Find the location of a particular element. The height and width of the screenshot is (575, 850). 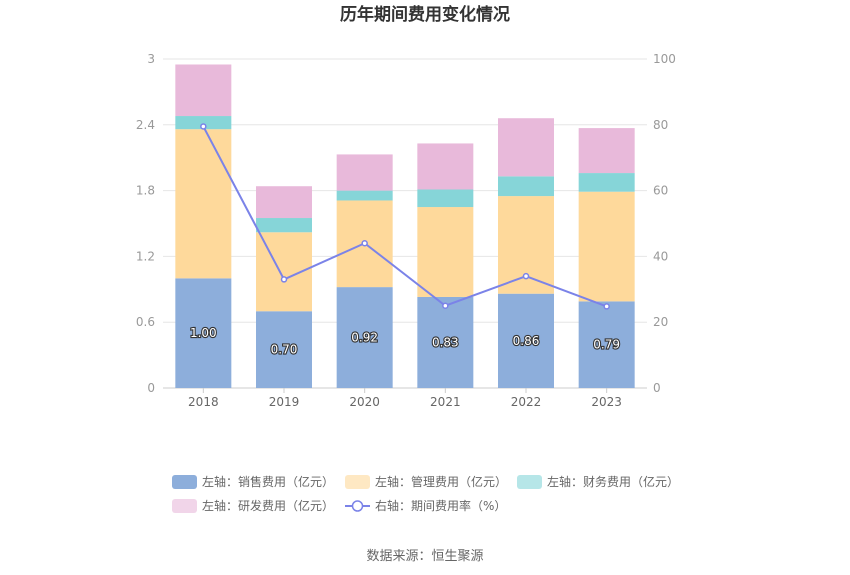

bar-value-label: 0.86 is located at coordinates (526, 341).